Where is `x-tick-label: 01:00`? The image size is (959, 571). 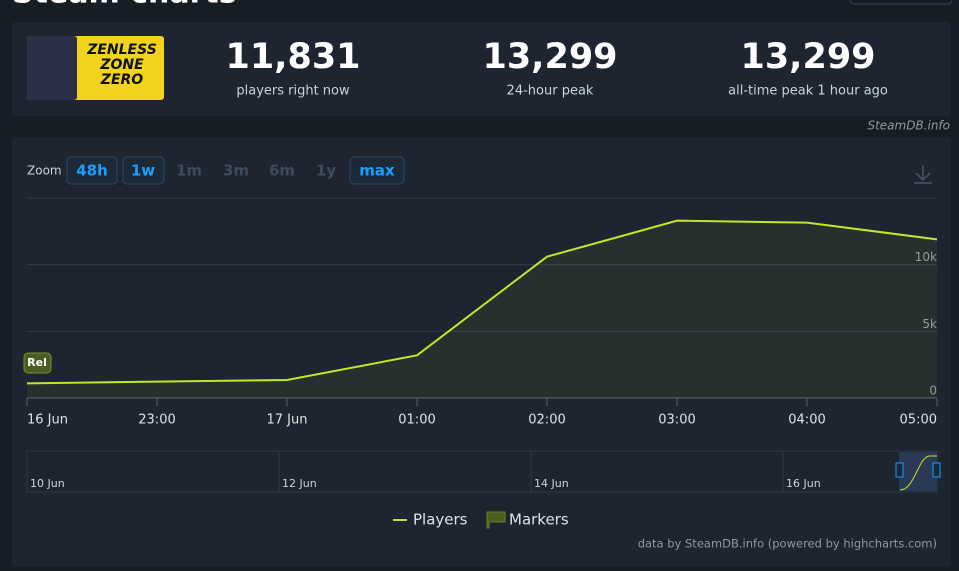
x-tick-label: 01:00 is located at coordinates (416, 420).